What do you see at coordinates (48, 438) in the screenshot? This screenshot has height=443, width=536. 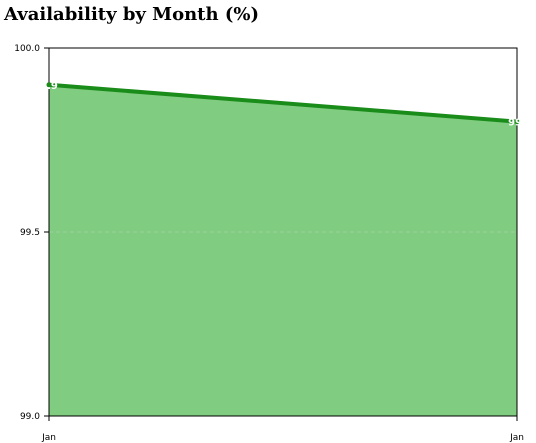 I see `x-tick-label-0: Jan` at bounding box center [48, 438].